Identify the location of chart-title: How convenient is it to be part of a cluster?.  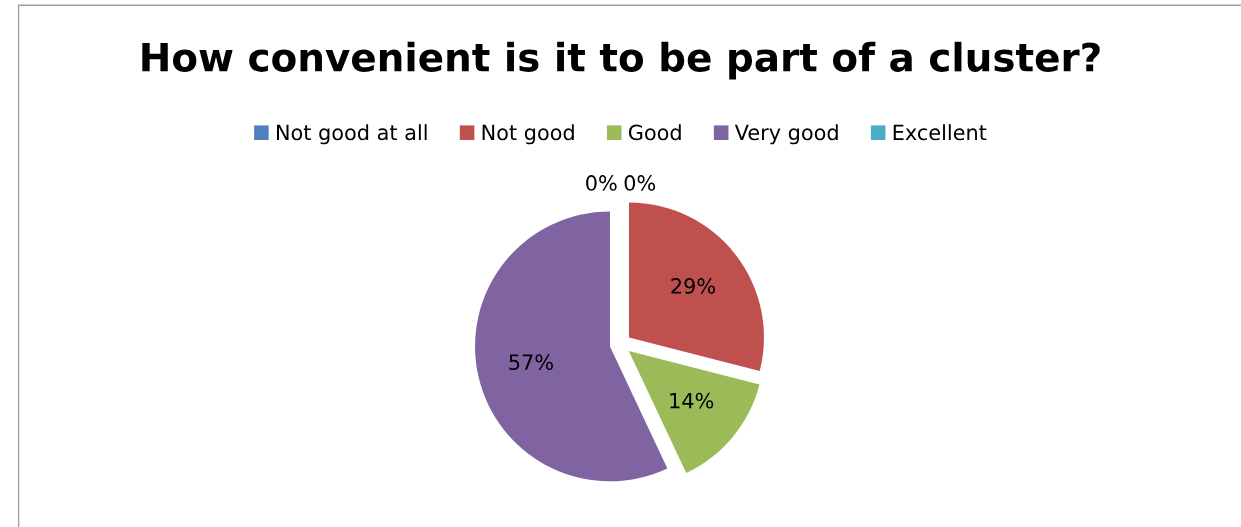
(621, 60).